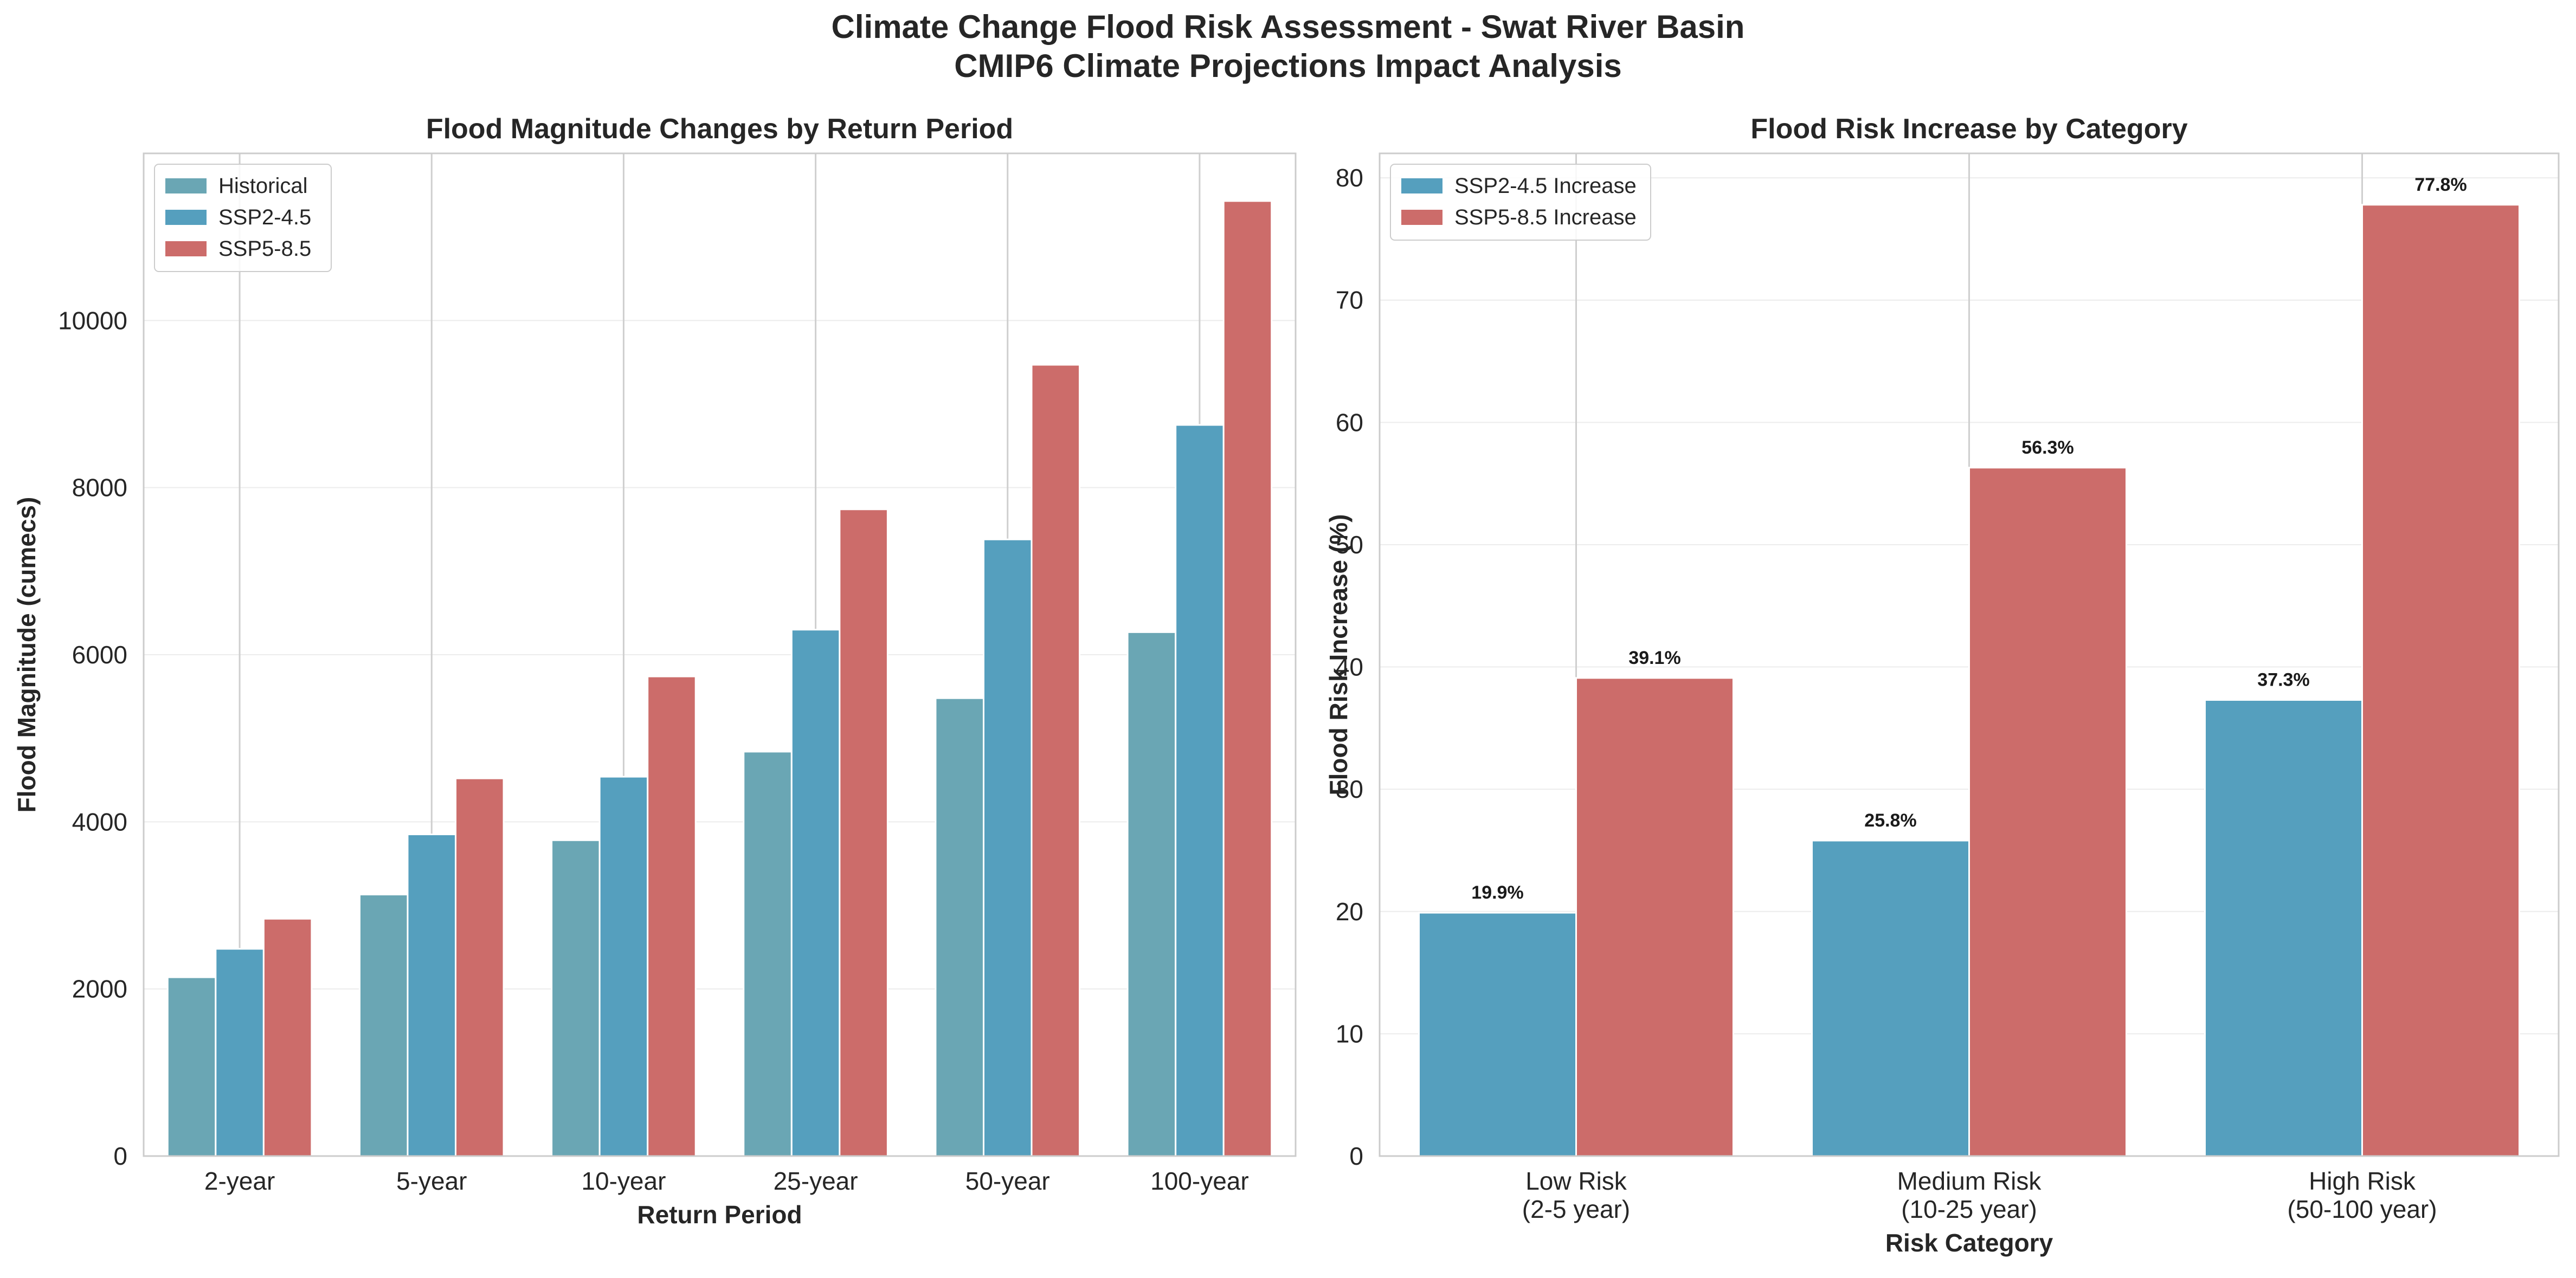  What do you see at coordinates (2440, 185) in the screenshot?
I see `bar-value-label: 77.8%` at bounding box center [2440, 185].